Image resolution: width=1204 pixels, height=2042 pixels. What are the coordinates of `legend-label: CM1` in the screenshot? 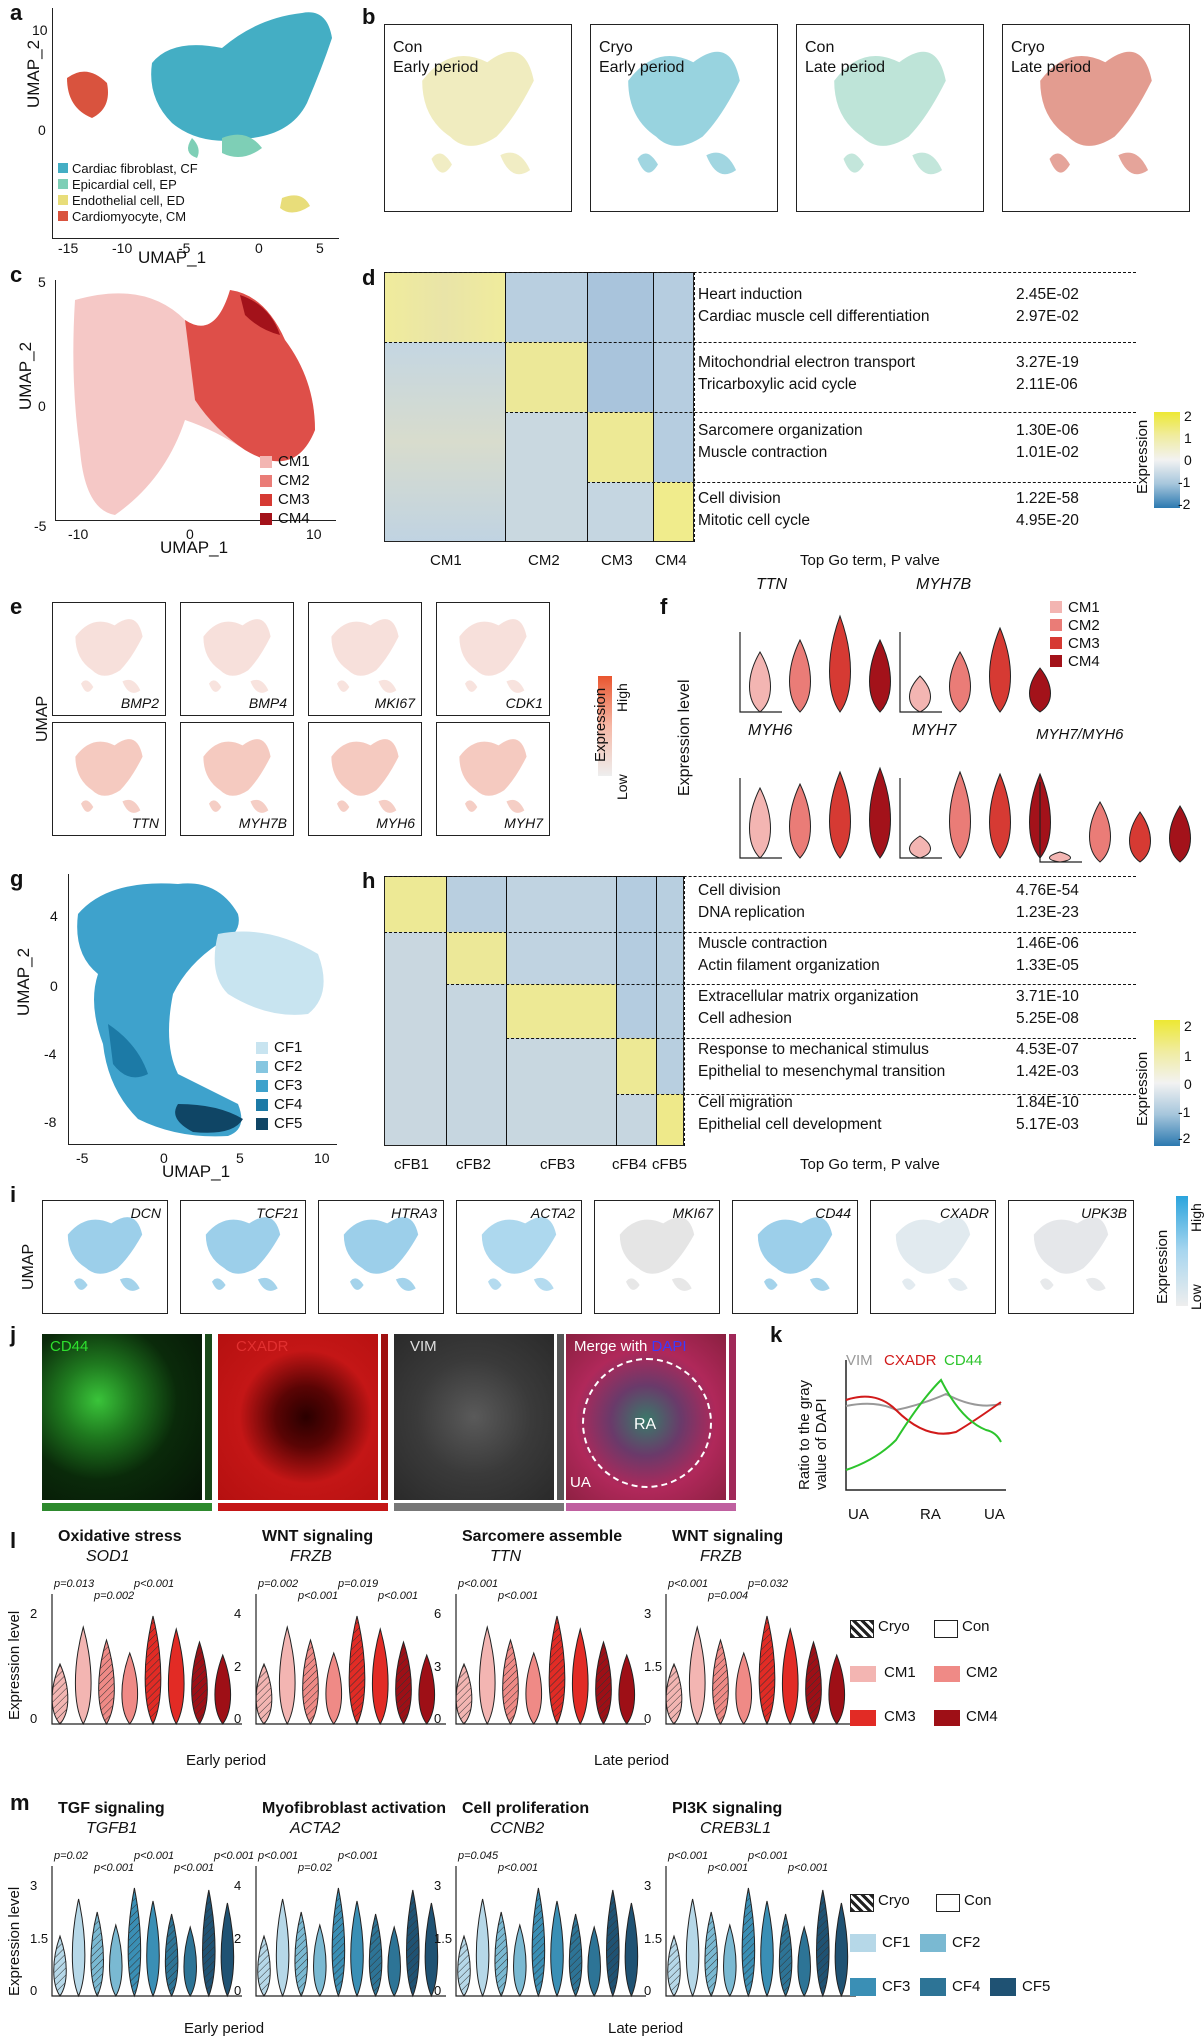 It's located at (294, 461).